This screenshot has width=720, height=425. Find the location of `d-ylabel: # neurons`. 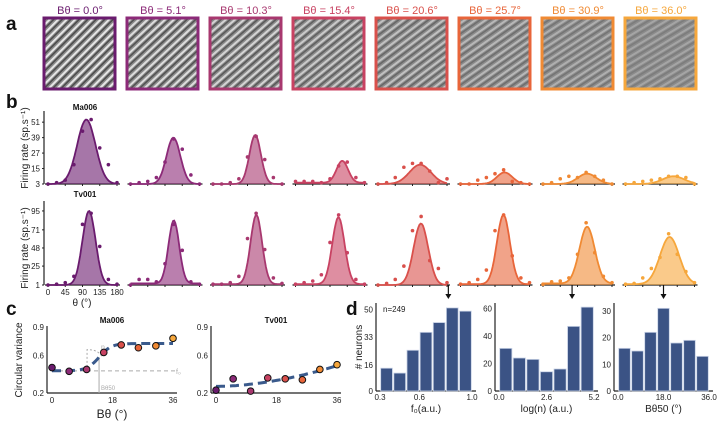

d-ylabel: # neurons is located at coordinates (359, 347).